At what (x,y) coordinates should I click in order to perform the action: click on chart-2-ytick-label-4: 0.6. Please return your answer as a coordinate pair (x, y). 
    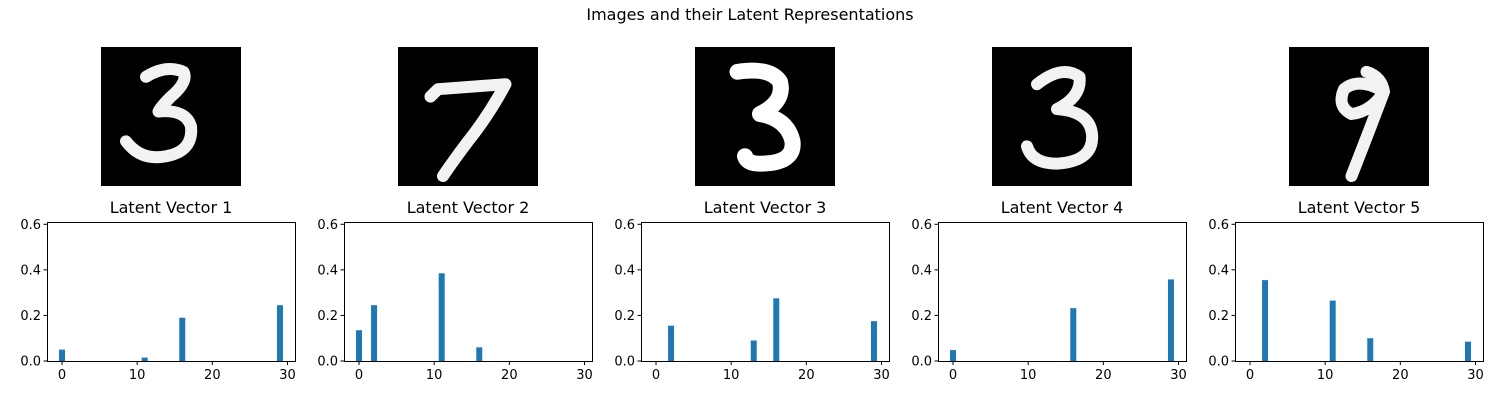
    Looking at the image, I should click on (327, 225).